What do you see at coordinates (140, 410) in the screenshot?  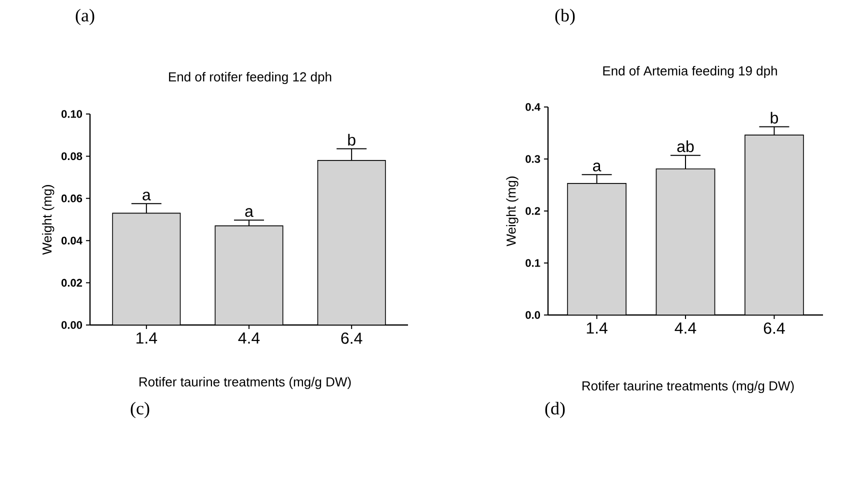 I see `text: (c)` at bounding box center [140, 410].